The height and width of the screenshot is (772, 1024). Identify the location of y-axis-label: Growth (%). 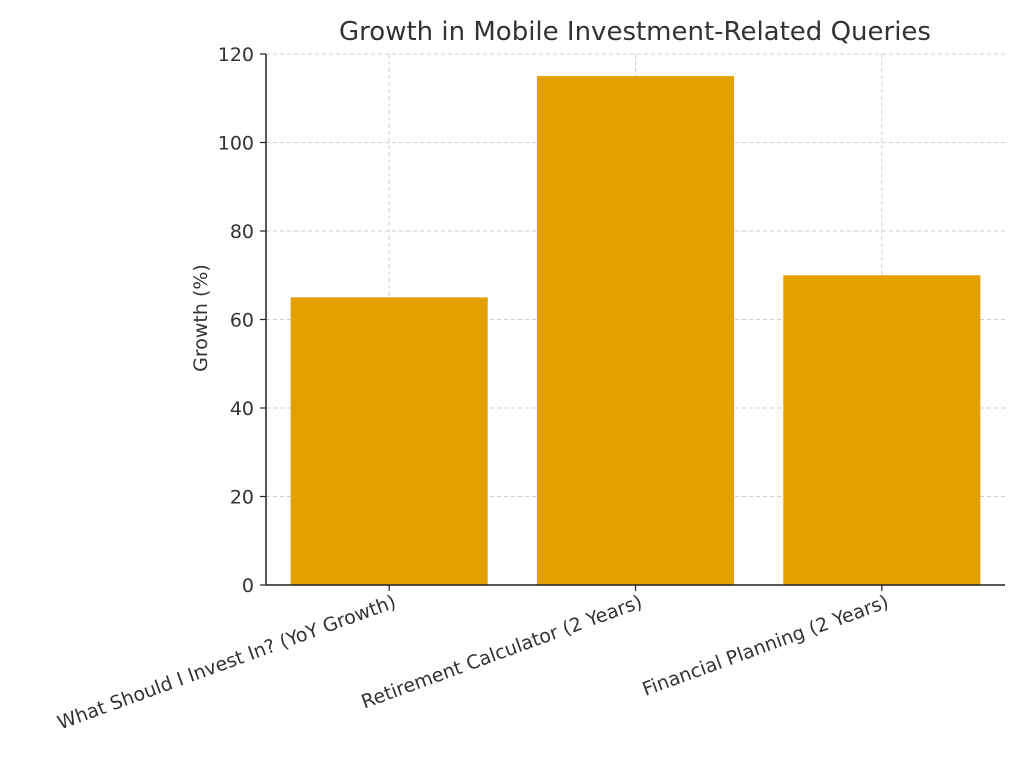
(201, 318).